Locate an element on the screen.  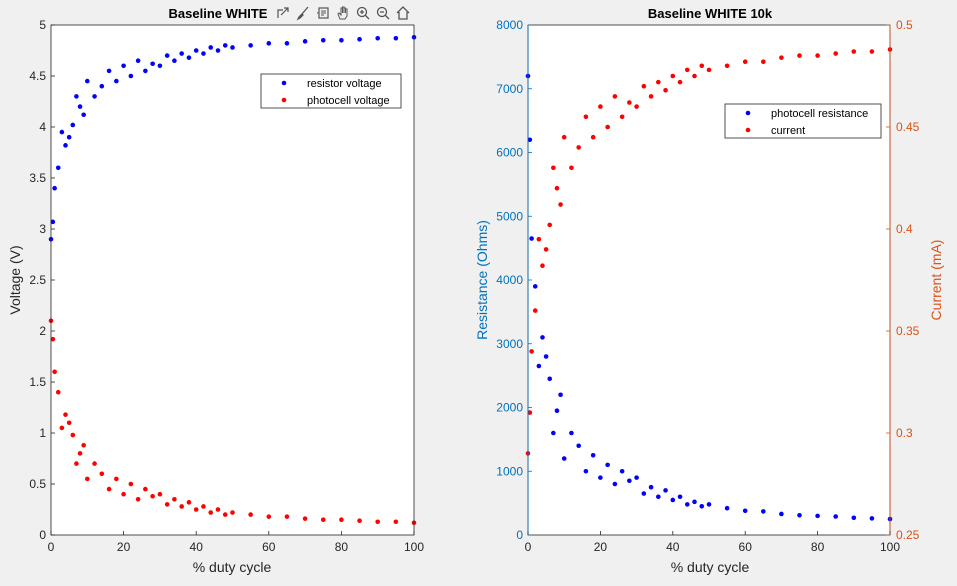
home-button is located at coordinates (403, 13).